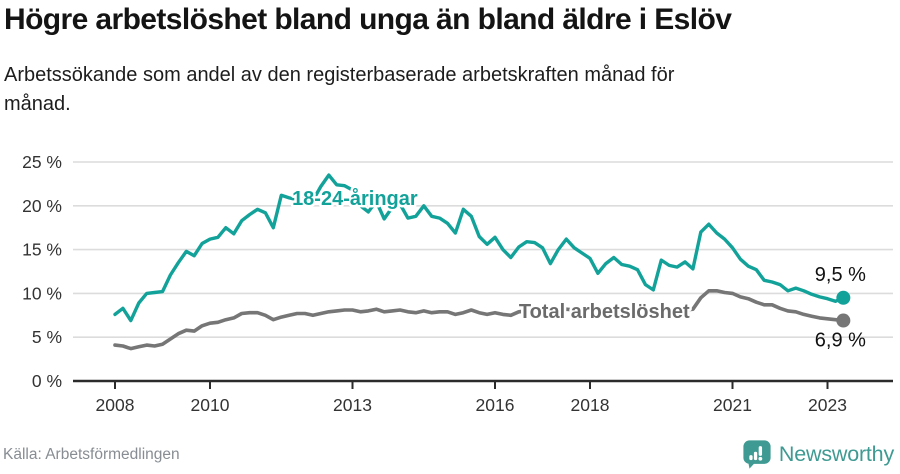 This screenshot has height=474, width=900. I want to click on source-credit: Källa: Arbetsförmedlingen, so click(91, 454).